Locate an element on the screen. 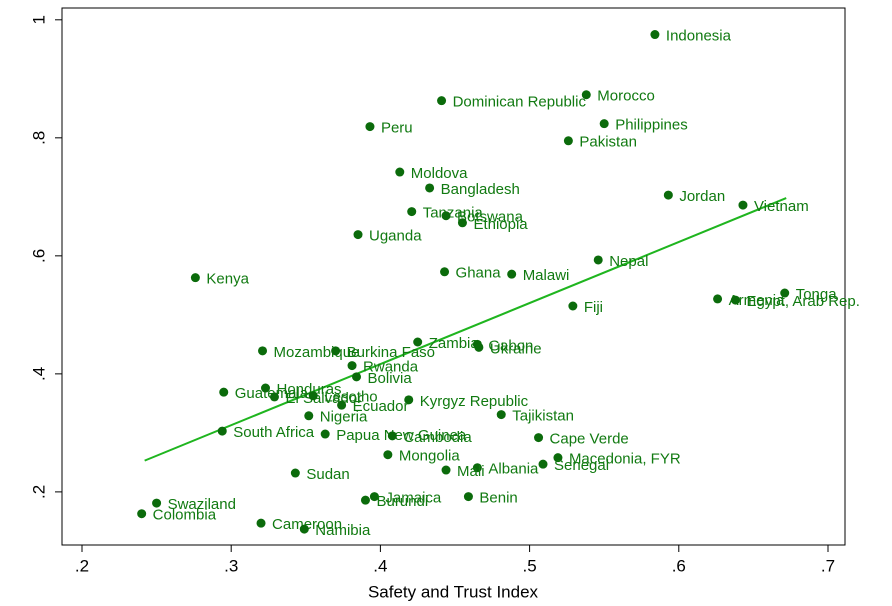 The height and width of the screenshot is (606, 892). point-label: Benin is located at coordinates (498, 498).